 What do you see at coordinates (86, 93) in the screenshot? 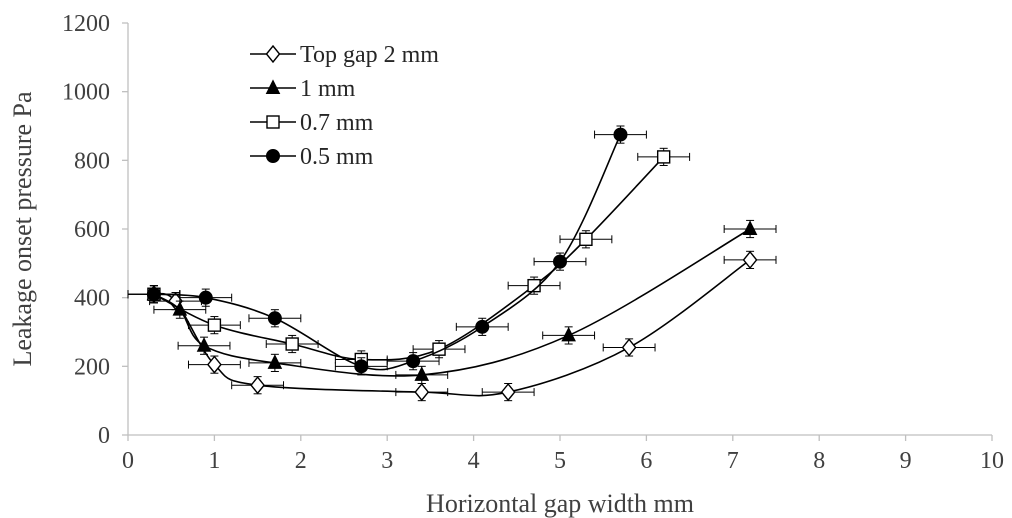
I see `y-tick-label: 1000` at bounding box center [86, 93].